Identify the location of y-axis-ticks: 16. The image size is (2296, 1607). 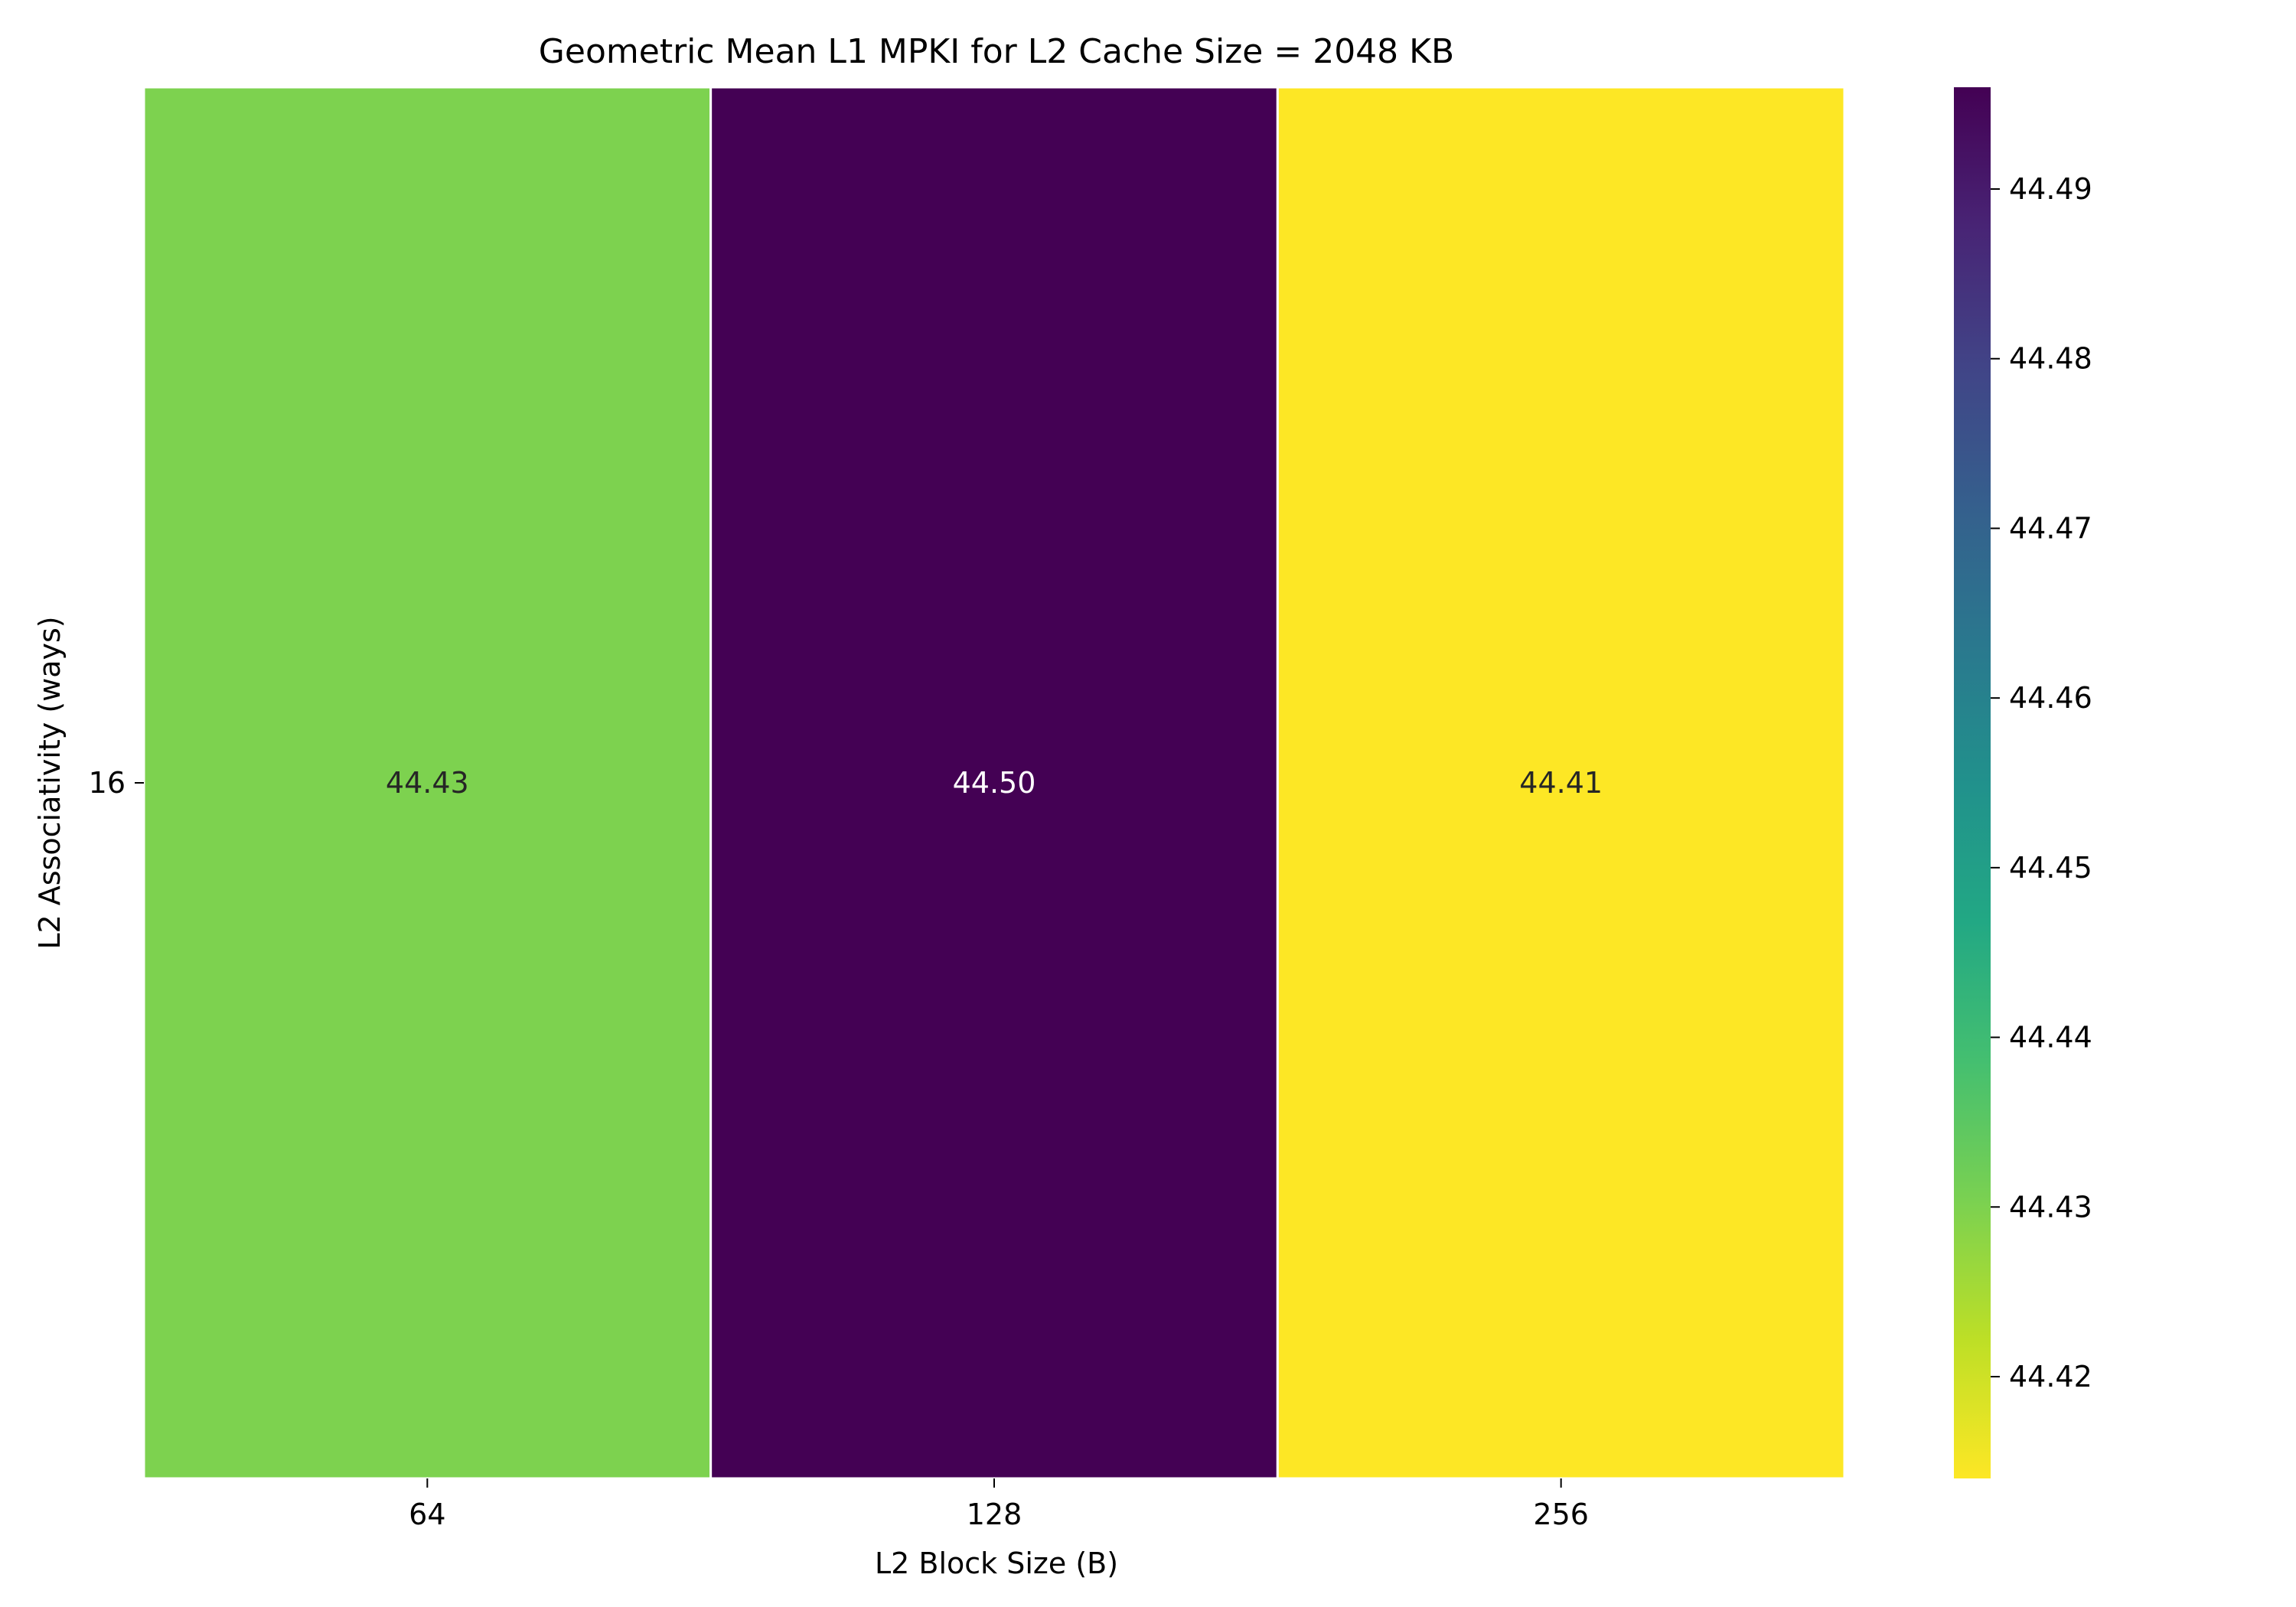
(116, 783).